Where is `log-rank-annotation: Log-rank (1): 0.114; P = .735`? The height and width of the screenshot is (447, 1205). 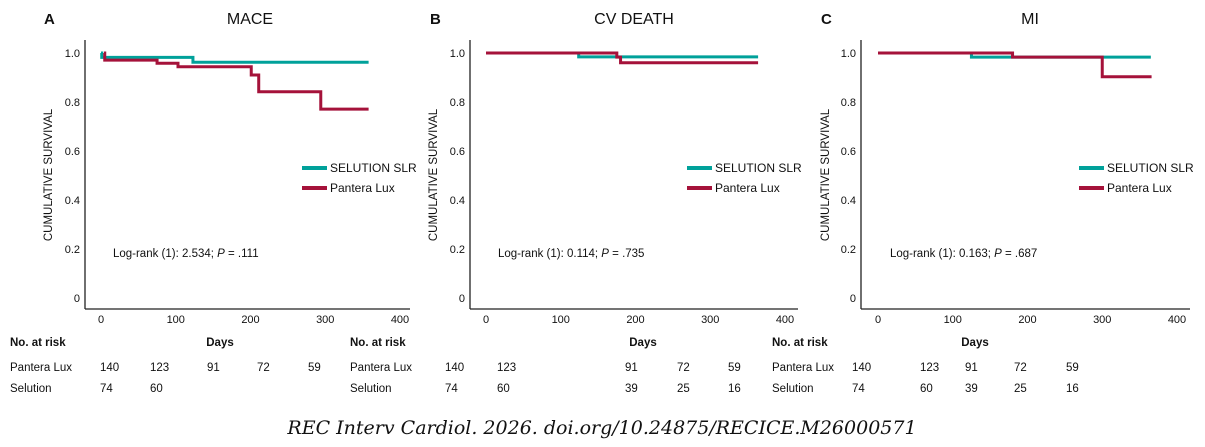
log-rank-annotation: Log-rank (1): 0.114; P = .735 is located at coordinates (571, 254).